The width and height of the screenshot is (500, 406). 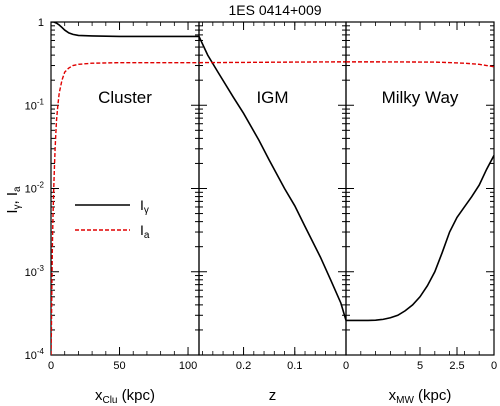 What do you see at coordinates (456, 366) in the screenshot?
I see `x-tick-label: 2.5` at bounding box center [456, 366].